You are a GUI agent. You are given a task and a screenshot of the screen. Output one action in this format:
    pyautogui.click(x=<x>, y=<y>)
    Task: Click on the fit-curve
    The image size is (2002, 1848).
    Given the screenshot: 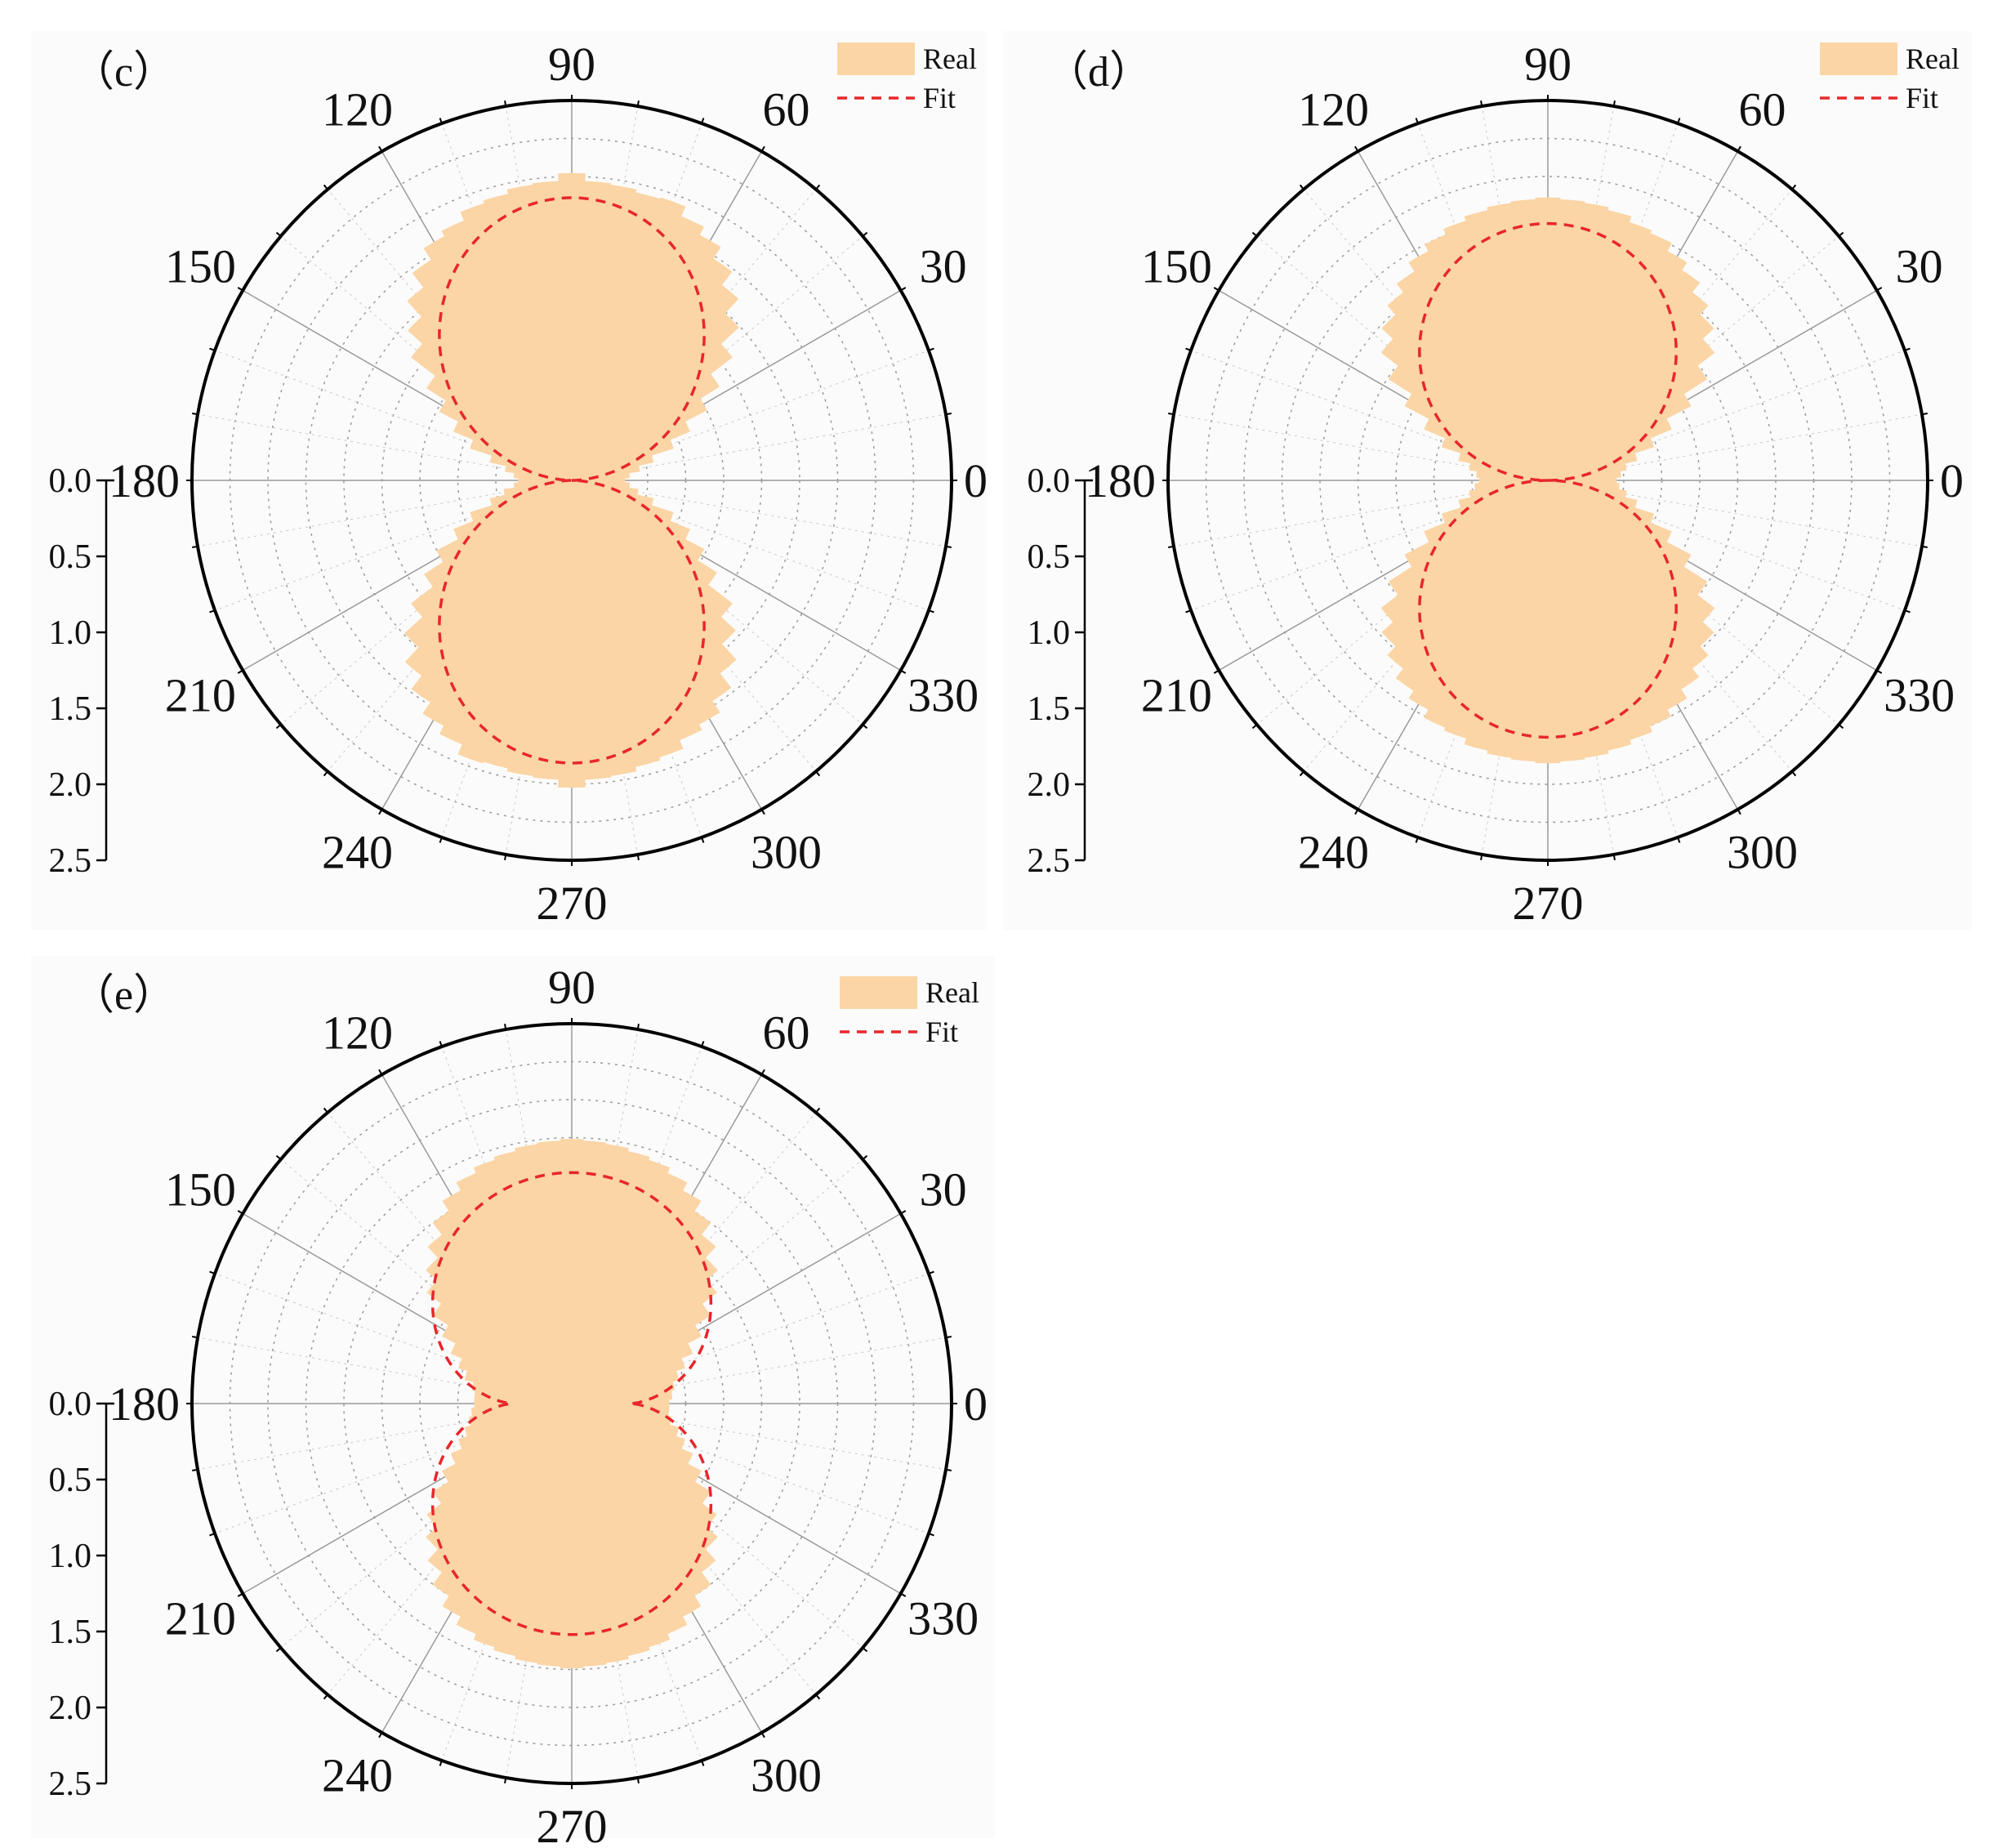 What is the action you would take?
    pyautogui.click(x=572, y=481)
    